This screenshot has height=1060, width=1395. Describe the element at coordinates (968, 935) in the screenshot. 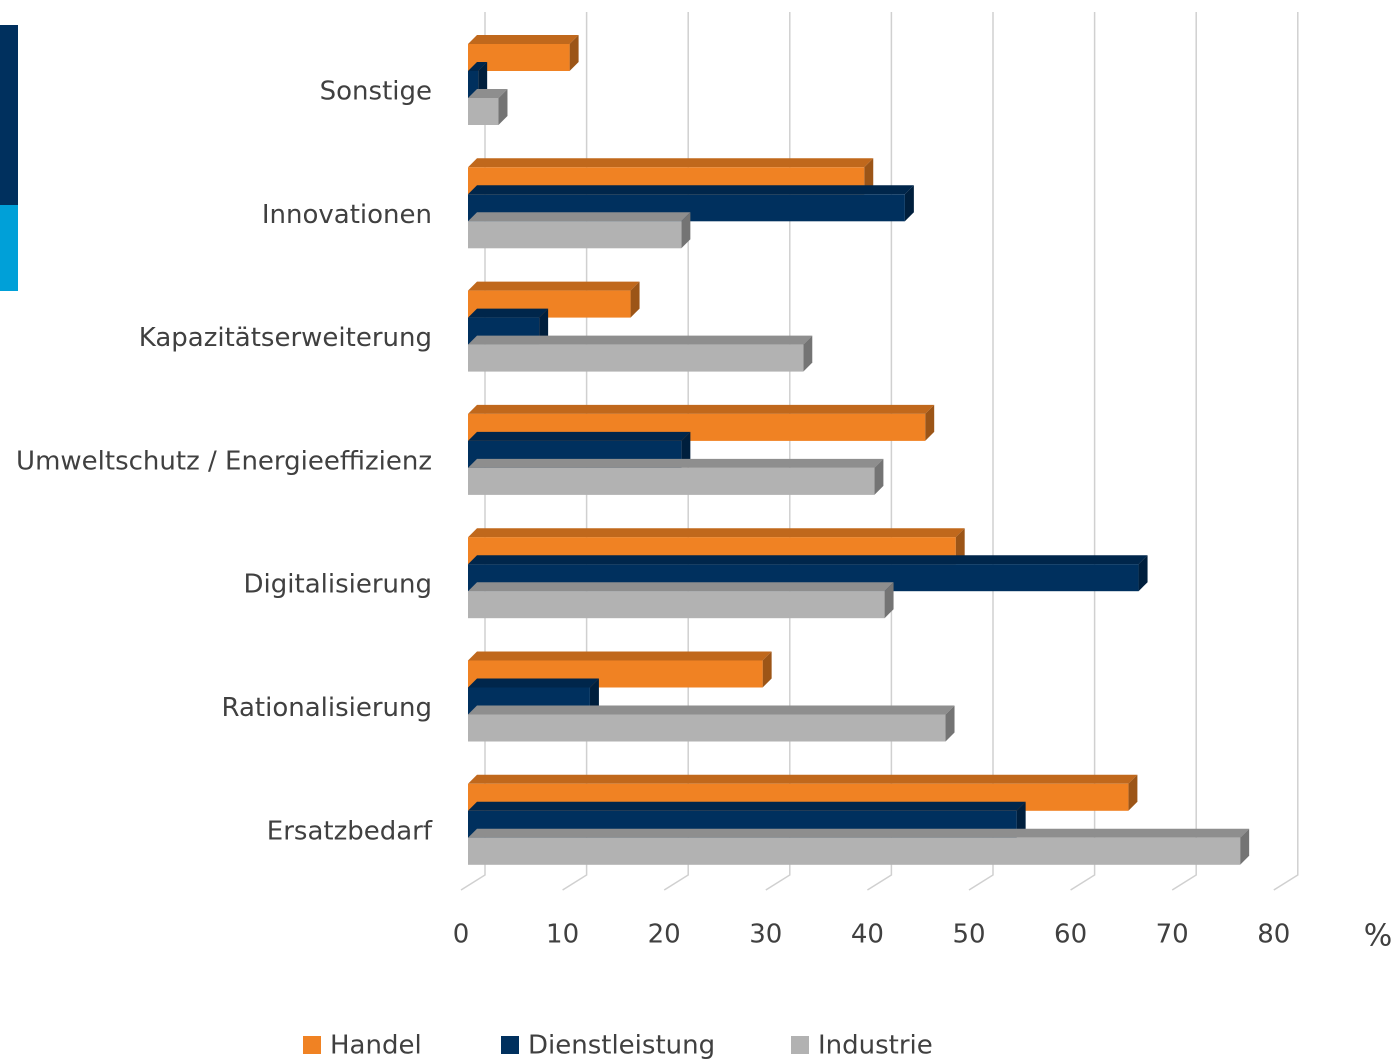

I see `x-tick-label: 50` at that location.